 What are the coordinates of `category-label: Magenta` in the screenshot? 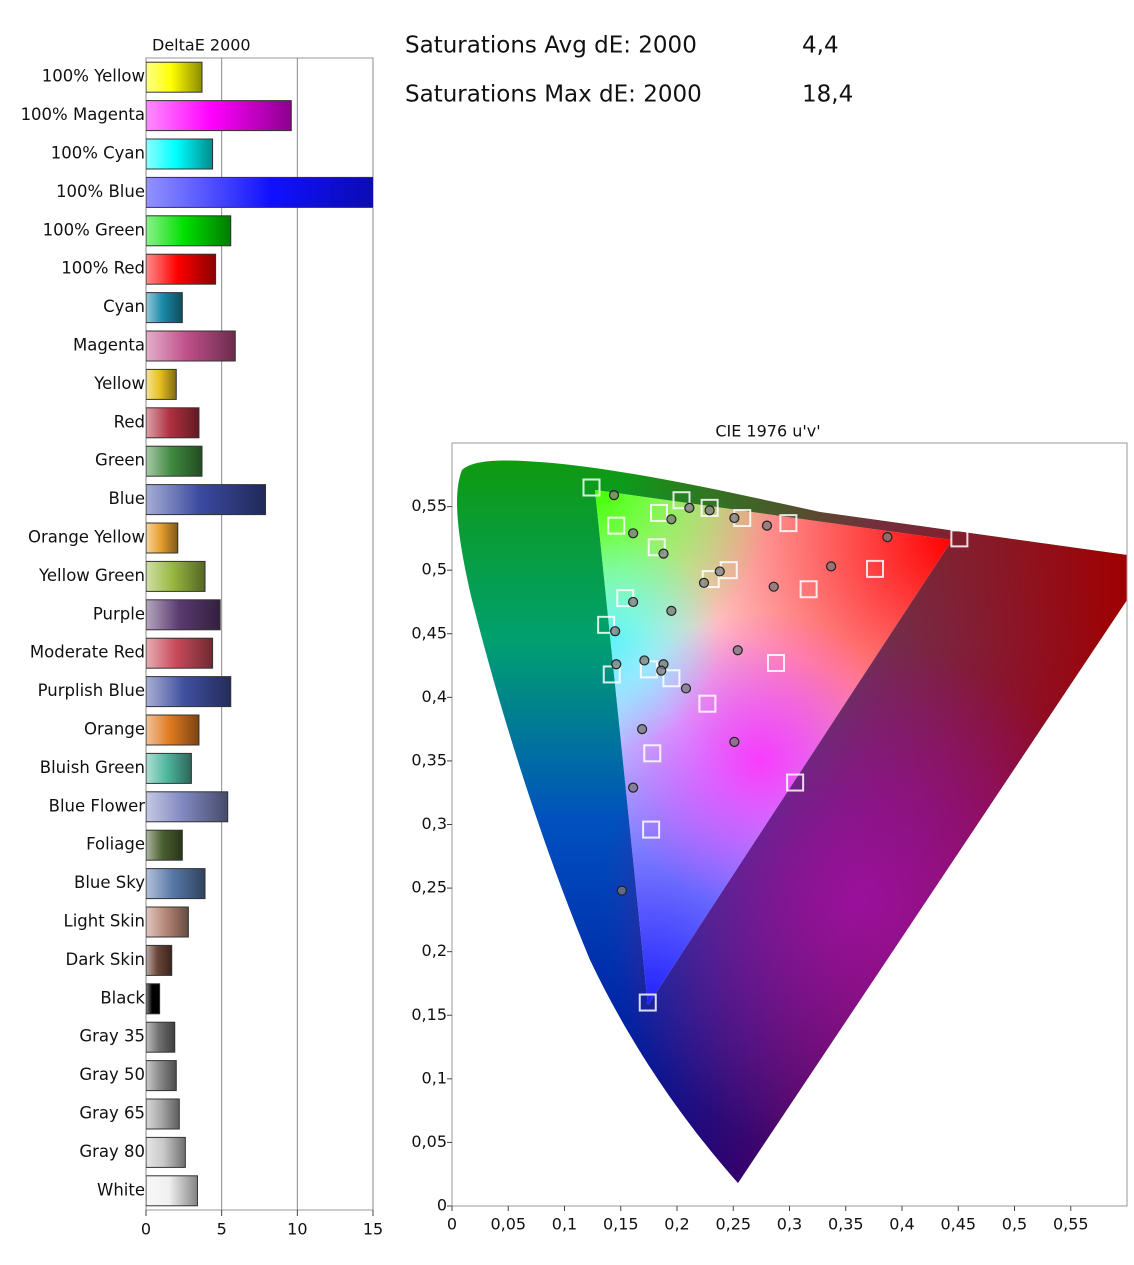 It's located at (109, 345).